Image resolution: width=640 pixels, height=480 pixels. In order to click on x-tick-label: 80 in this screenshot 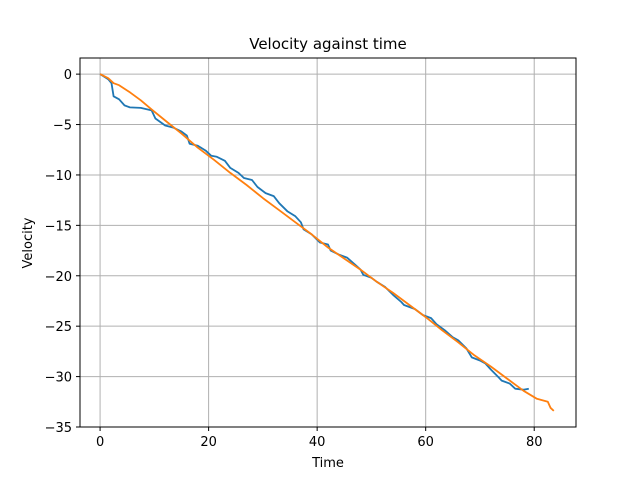, I will do `click(534, 442)`.